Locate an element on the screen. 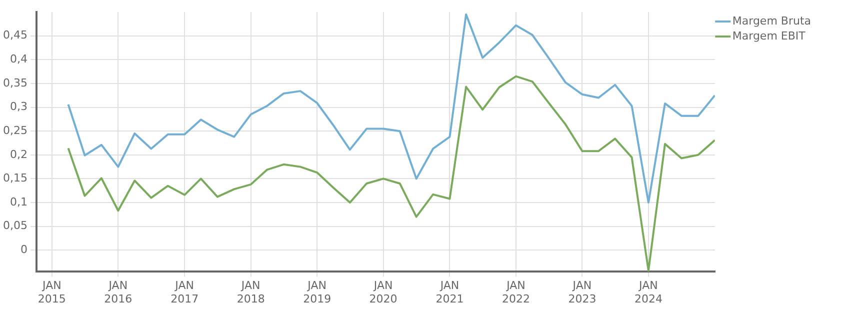 This screenshot has width=851, height=313. y-tick-label: 0,35 is located at coordinates (15, 83).